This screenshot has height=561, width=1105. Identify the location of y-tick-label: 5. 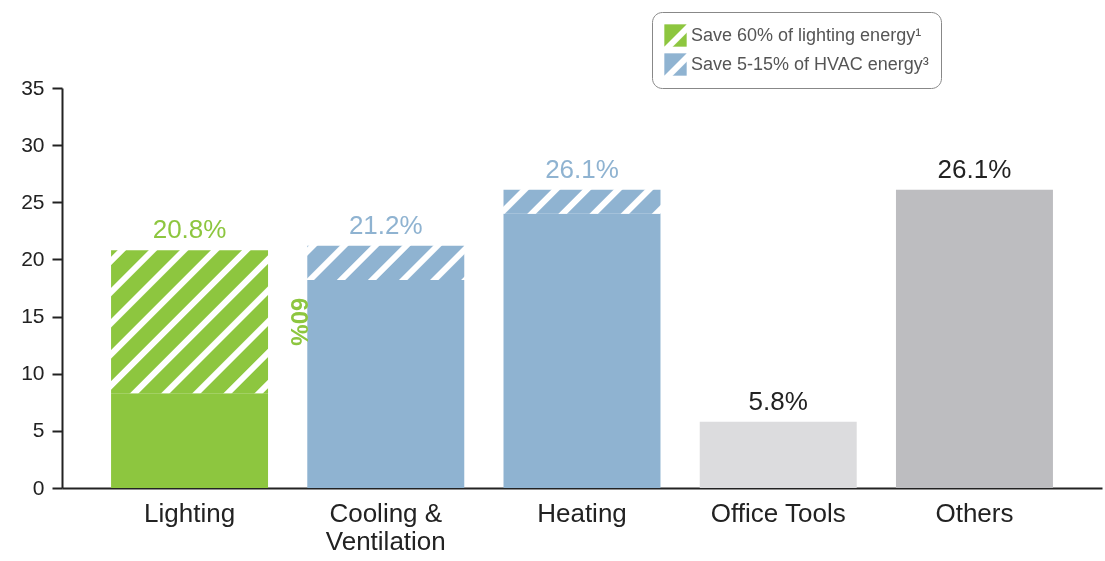
(38, 430).